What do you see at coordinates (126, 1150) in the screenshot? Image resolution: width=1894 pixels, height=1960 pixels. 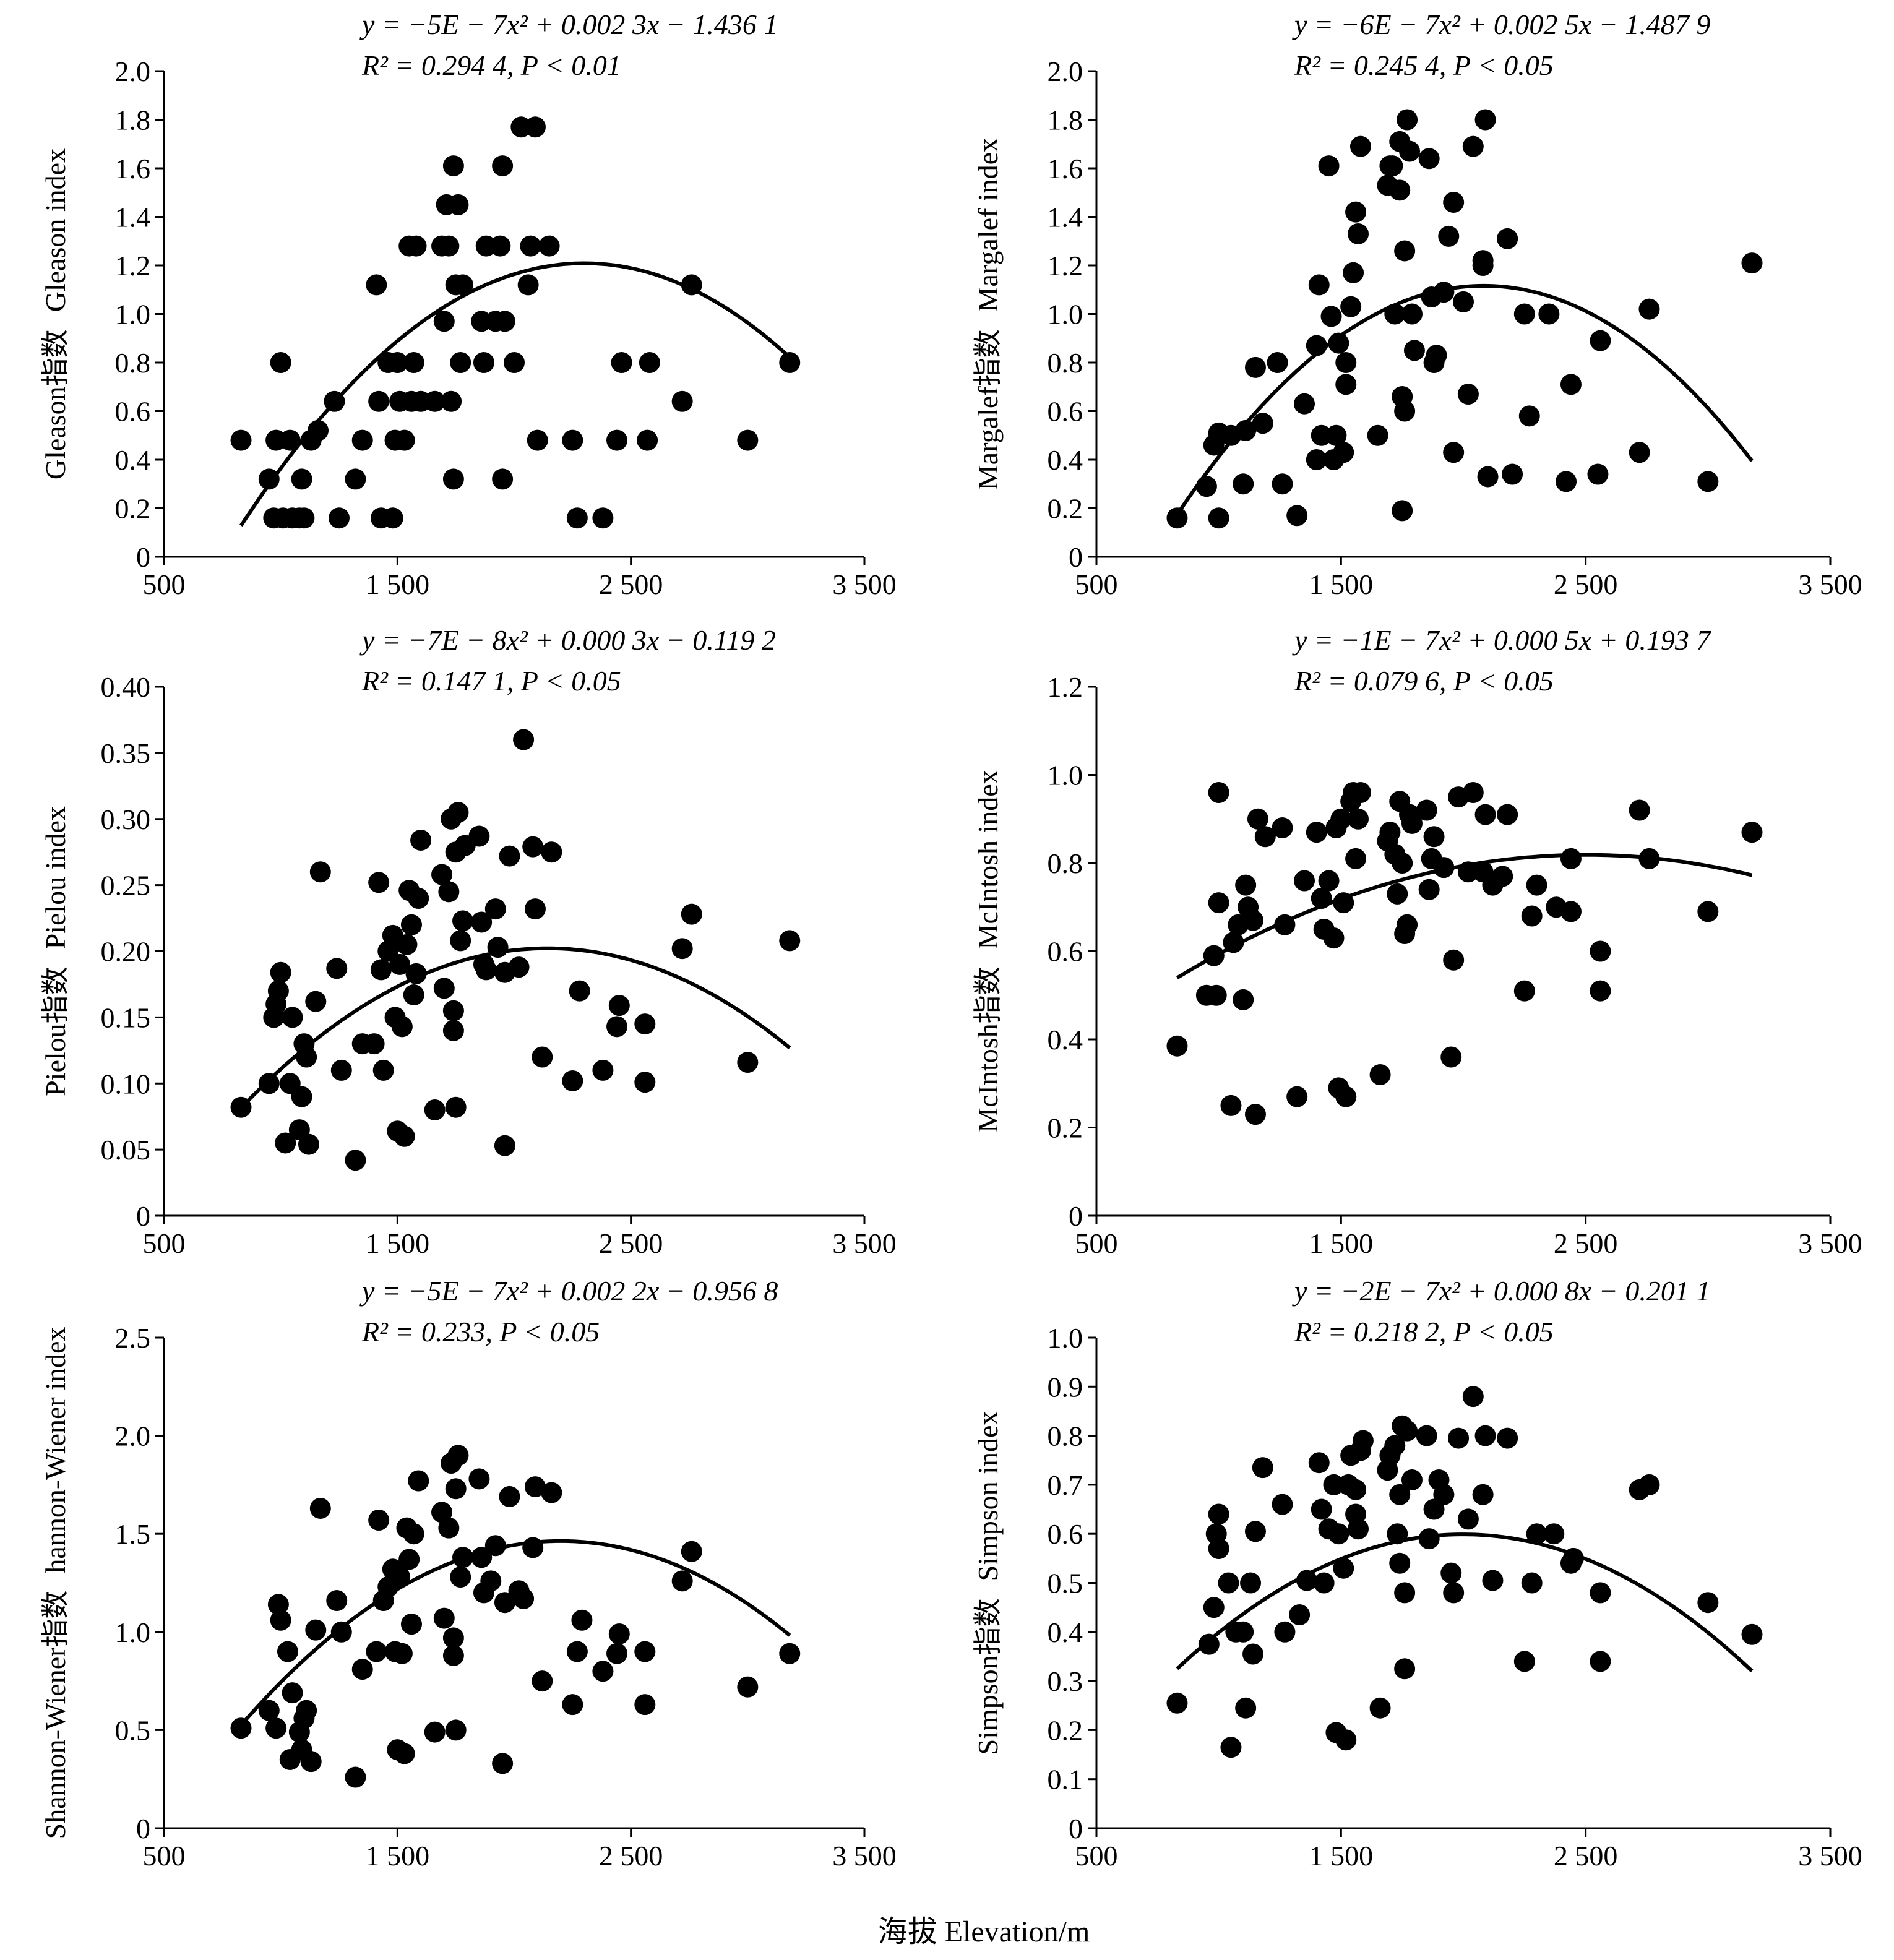 I see `y-tick-label: 0.05` at bounding box center [126, 1150].